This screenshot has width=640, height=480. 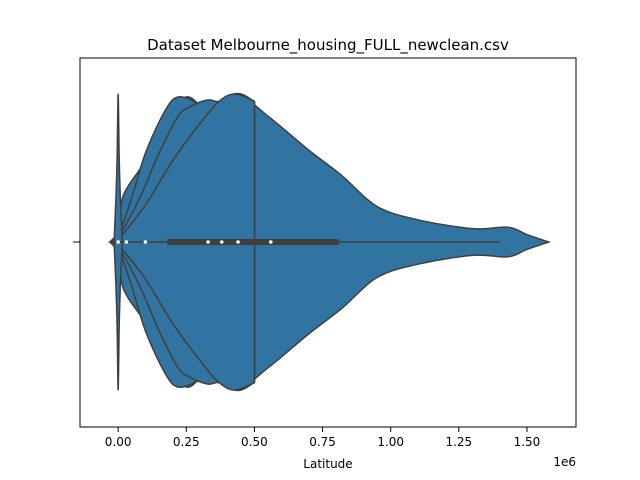 I want to click on axis-multiplier: 1e6, so click(x=564, y=462).